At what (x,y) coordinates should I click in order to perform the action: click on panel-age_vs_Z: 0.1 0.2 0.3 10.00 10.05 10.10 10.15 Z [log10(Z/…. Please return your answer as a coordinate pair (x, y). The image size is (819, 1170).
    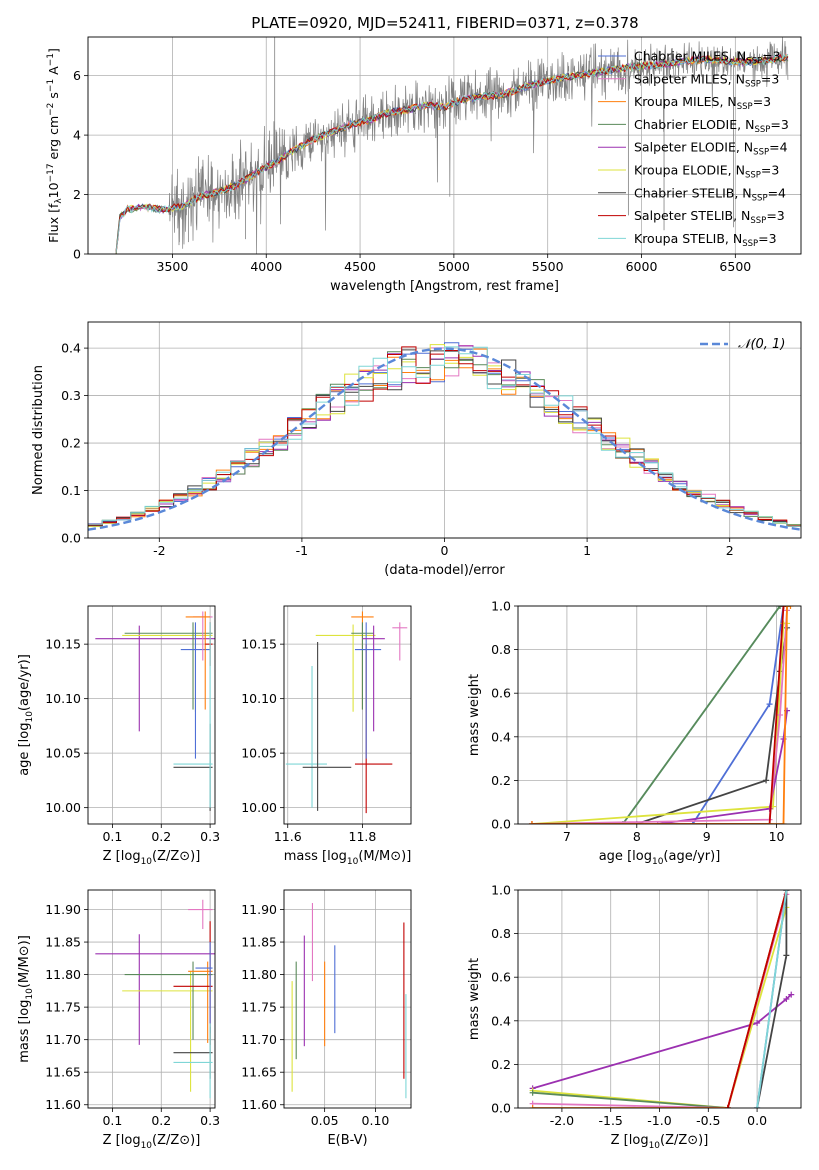
    Looking at the image, I should click on (118, 736).